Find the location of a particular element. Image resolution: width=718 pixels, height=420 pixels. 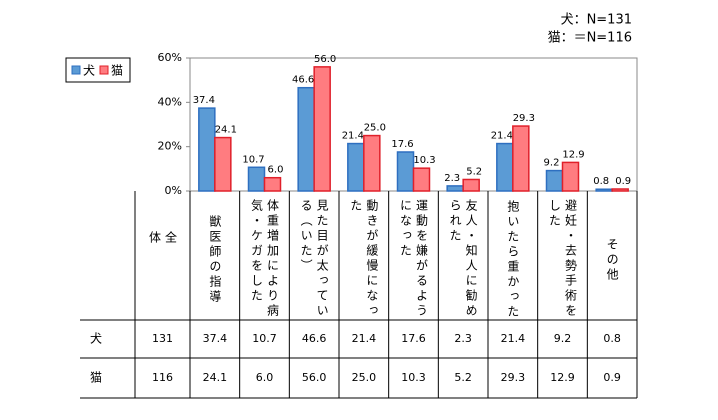

table-cell: 10.3 is located at coordinates (413, 377).